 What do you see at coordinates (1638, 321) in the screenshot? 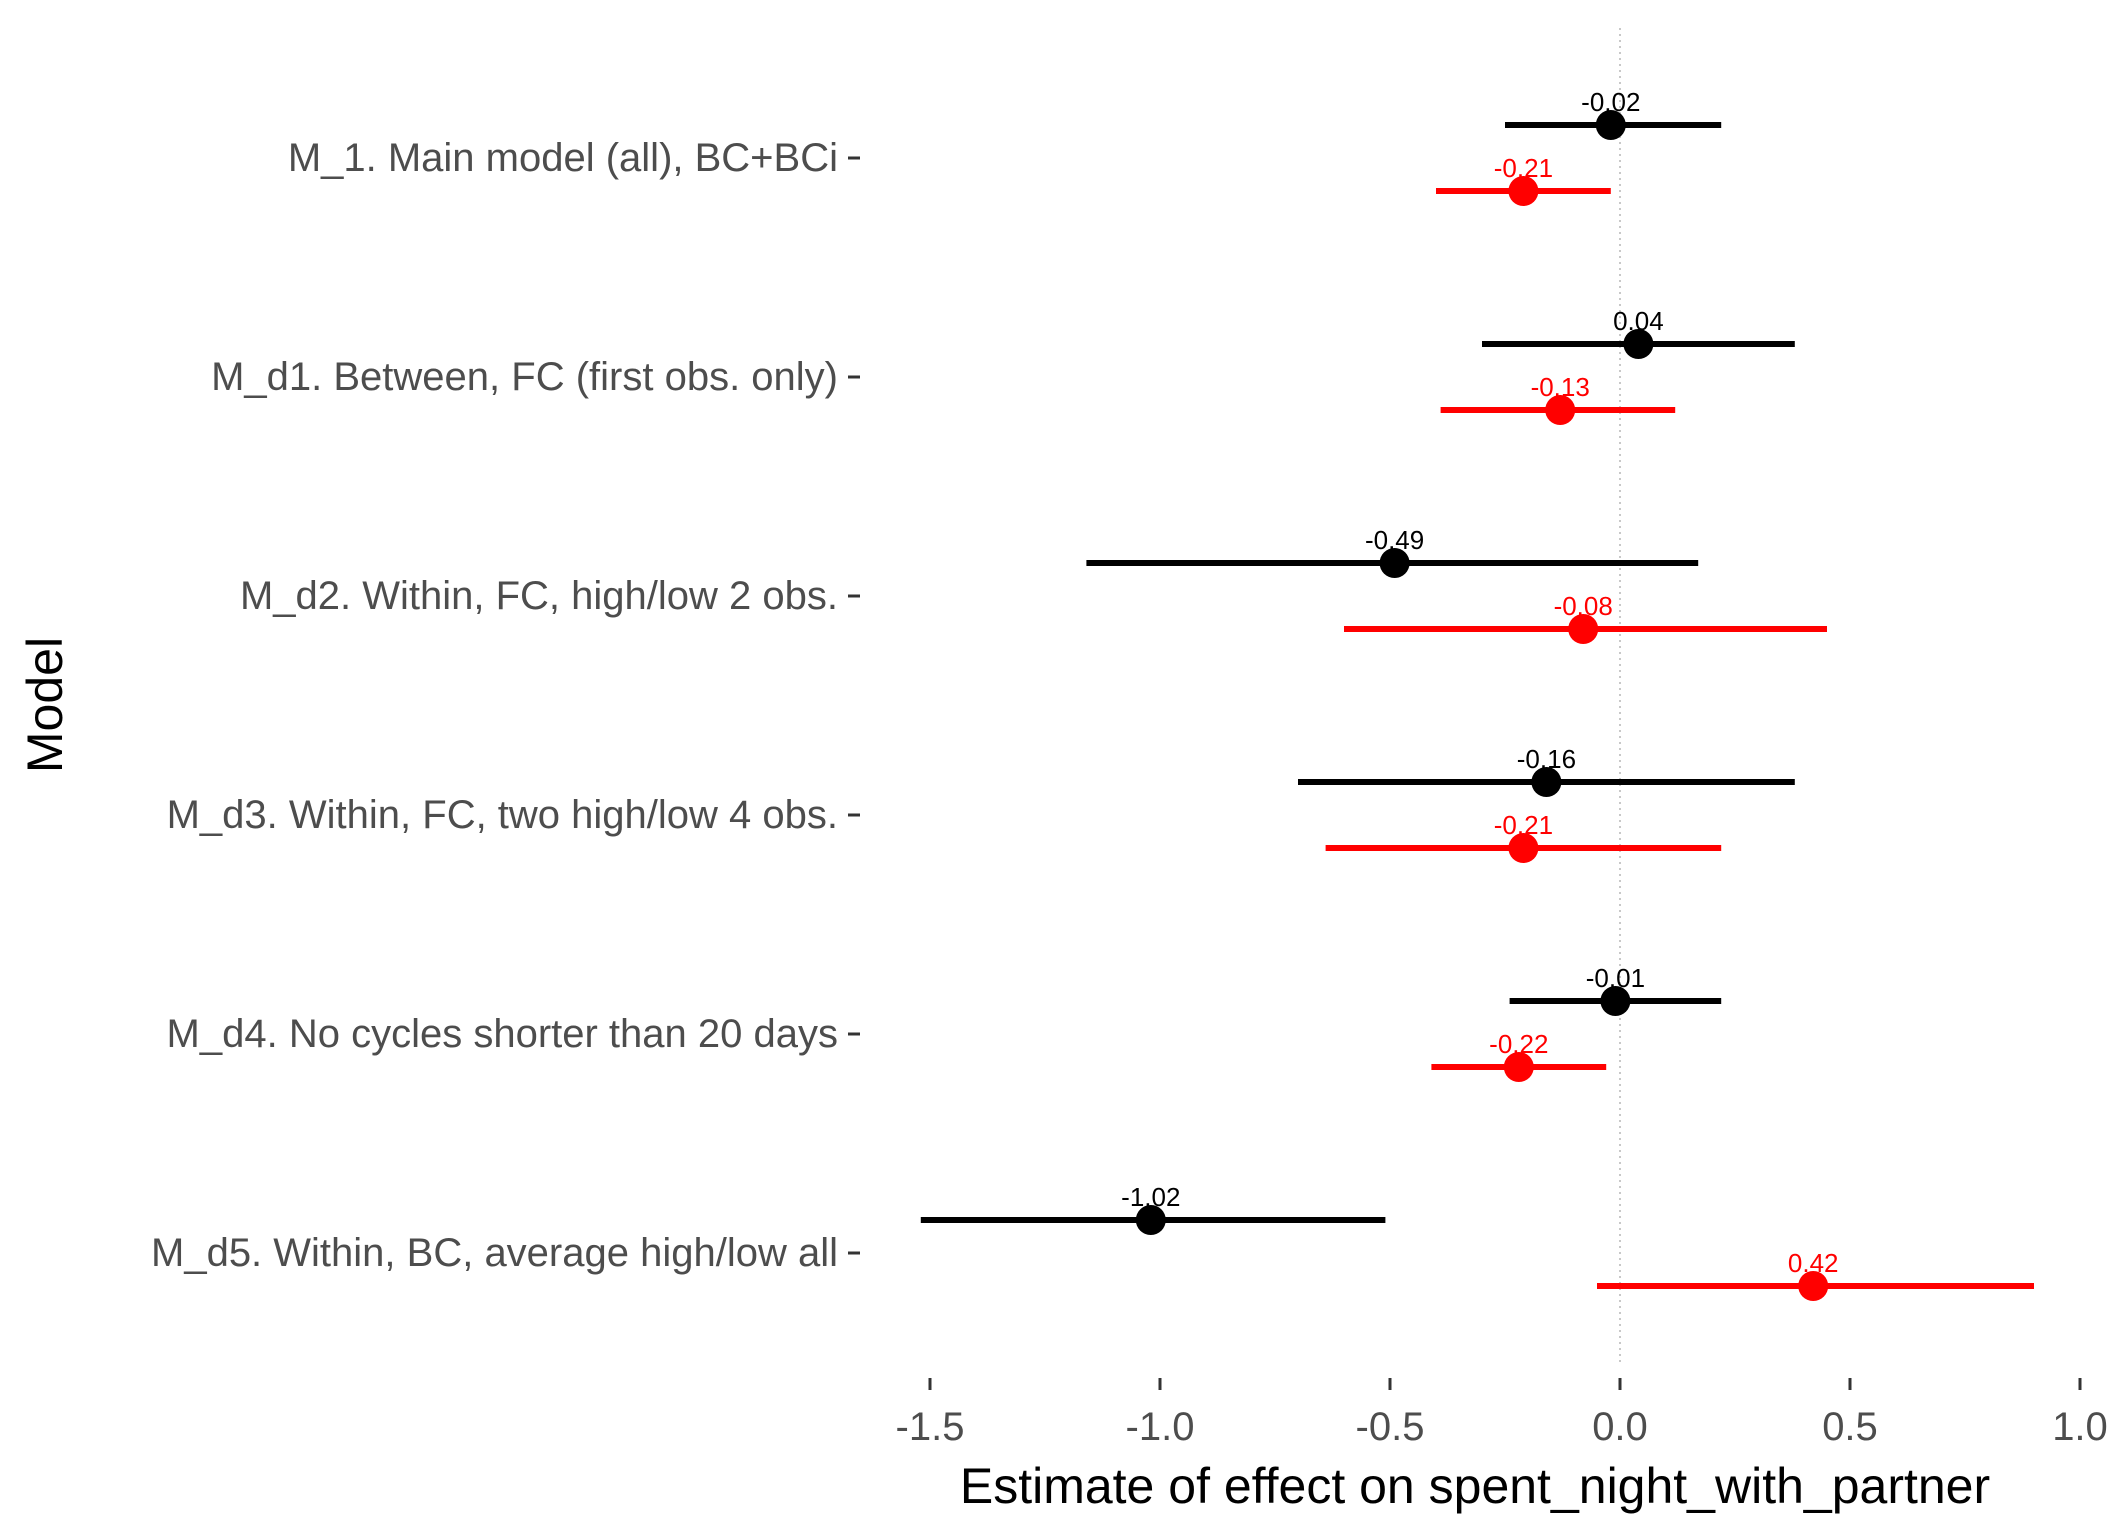
I see `estimate-label: 0.04` at bounding box center [1638, 321].